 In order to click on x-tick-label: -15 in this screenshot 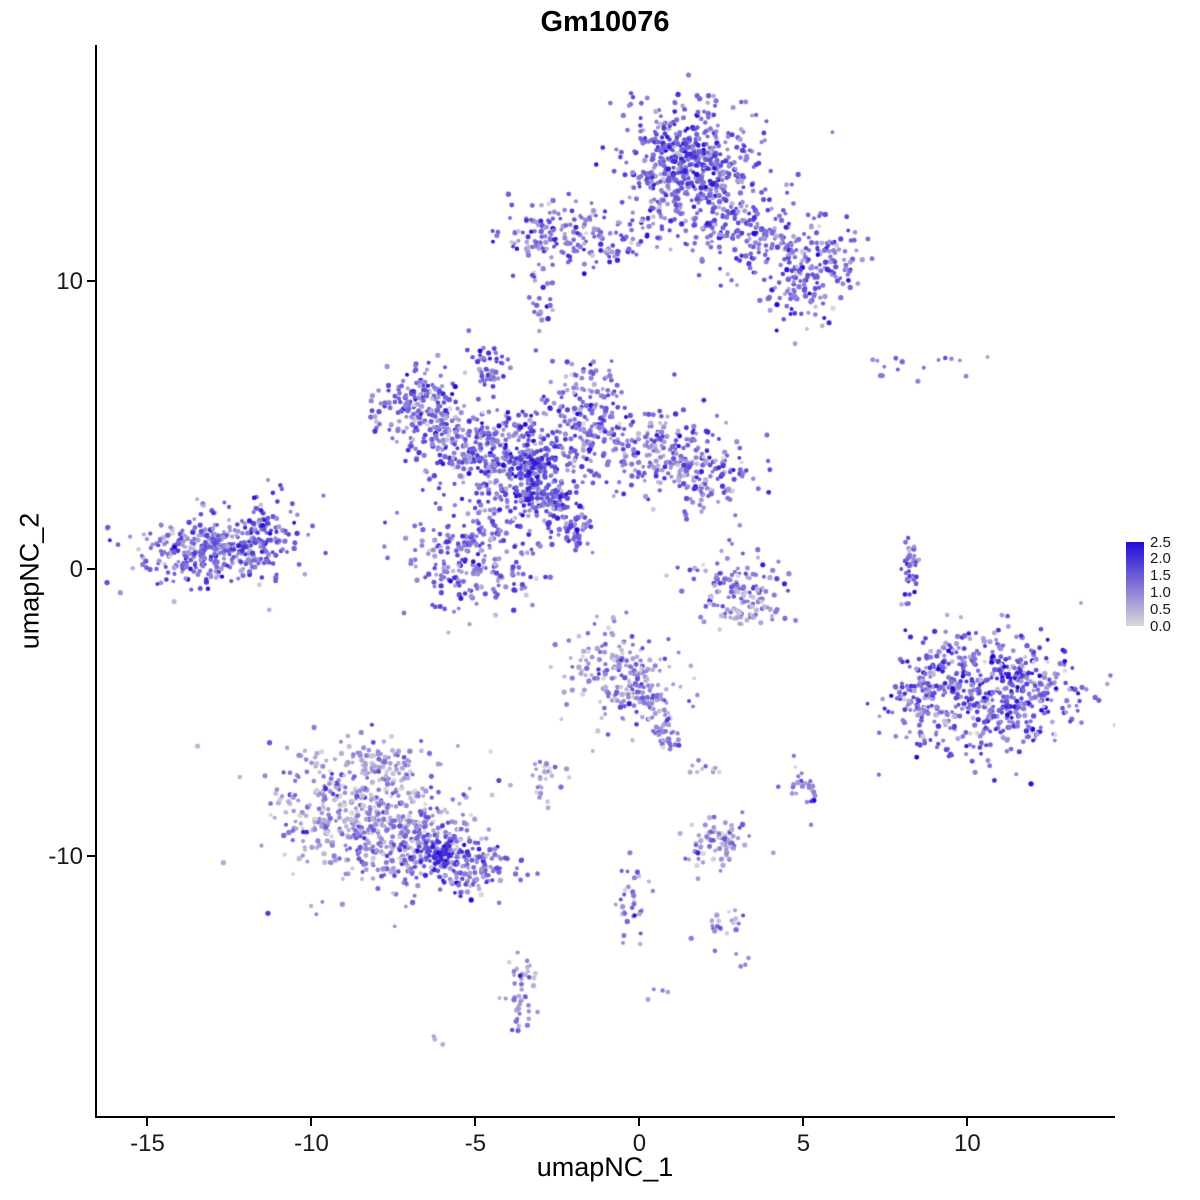, I will do `click(147, 1143)`.